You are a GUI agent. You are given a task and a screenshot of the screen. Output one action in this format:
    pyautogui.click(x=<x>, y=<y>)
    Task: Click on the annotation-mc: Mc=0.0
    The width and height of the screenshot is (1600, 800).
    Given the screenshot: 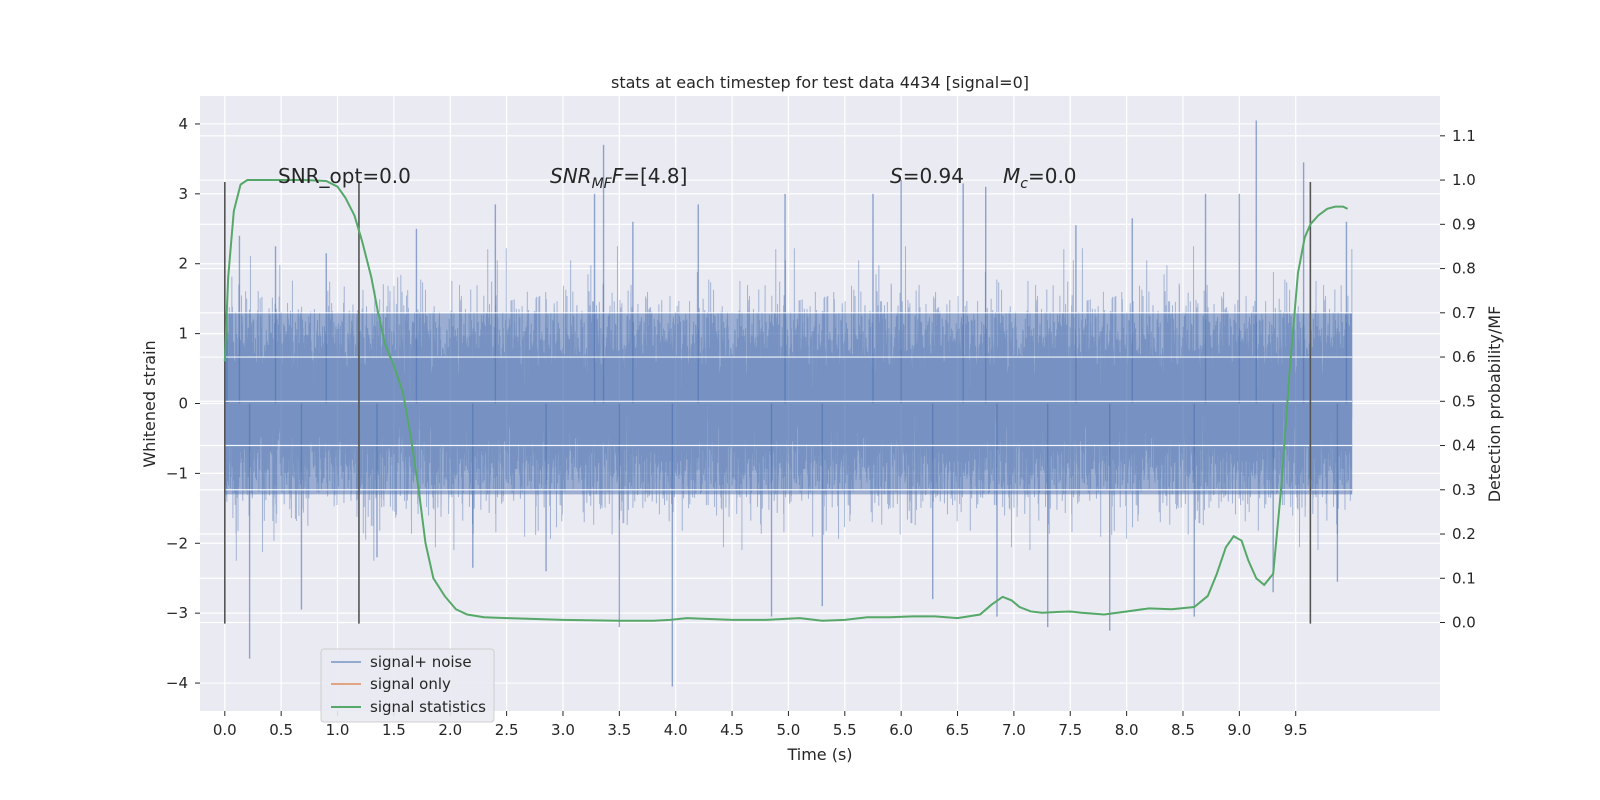 What is the action you would take?
    pyautogui.click(x=1040, y=178)
    